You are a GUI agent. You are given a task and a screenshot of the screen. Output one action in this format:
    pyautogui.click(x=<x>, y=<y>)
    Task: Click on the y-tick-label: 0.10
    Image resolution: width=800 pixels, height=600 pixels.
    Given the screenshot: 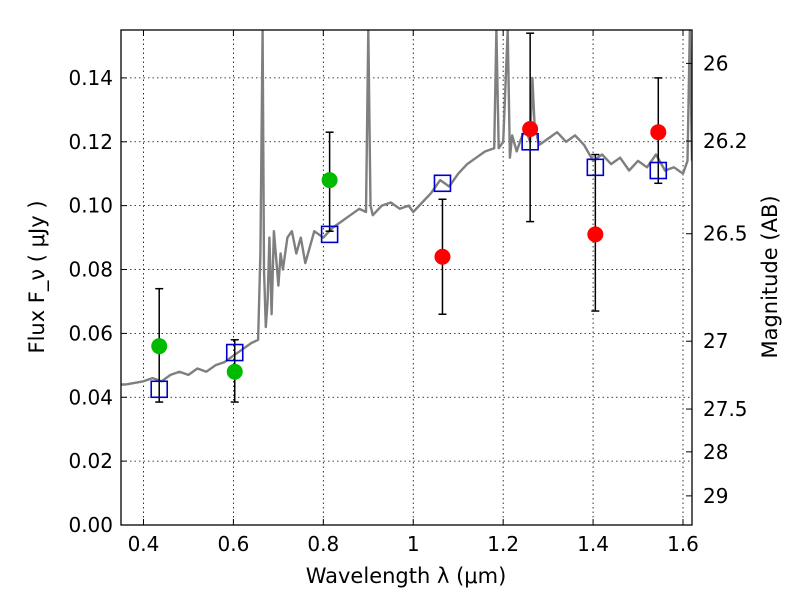 What is the action you would take?
    pyautogui.click(x=90, y=206)
    